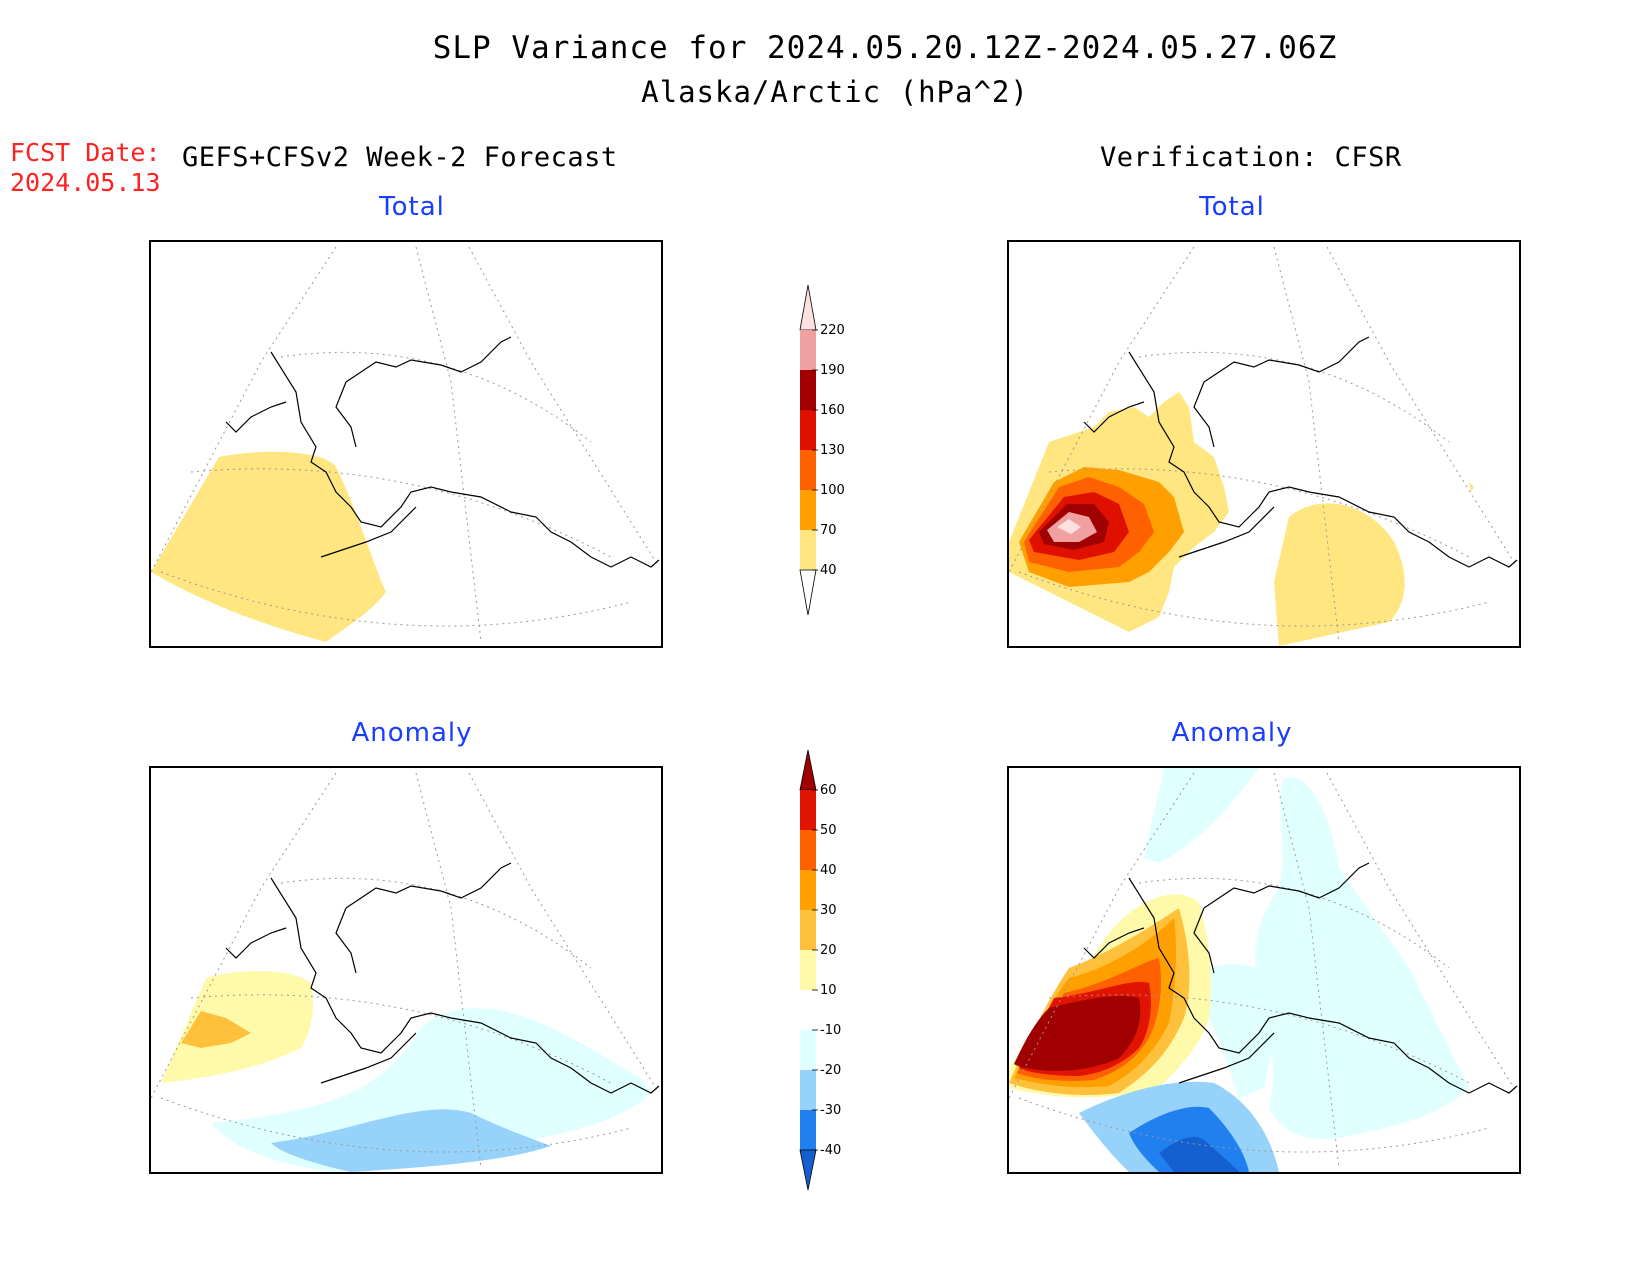 This screenshot has height=1275, width=1650. Describe the element at coordinates (832, 330) in the screenshot. I see `colorbar-tick-label: 220` at that location.